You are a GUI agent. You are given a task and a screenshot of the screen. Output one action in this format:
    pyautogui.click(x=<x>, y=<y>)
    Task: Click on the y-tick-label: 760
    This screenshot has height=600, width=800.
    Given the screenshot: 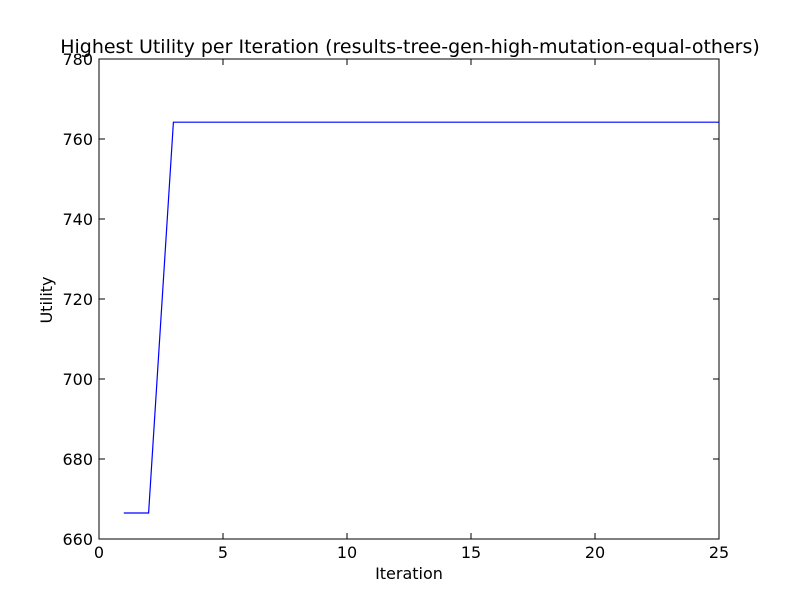 What is the action you would take?
    pyautogui.click(x=77, y=139)
    